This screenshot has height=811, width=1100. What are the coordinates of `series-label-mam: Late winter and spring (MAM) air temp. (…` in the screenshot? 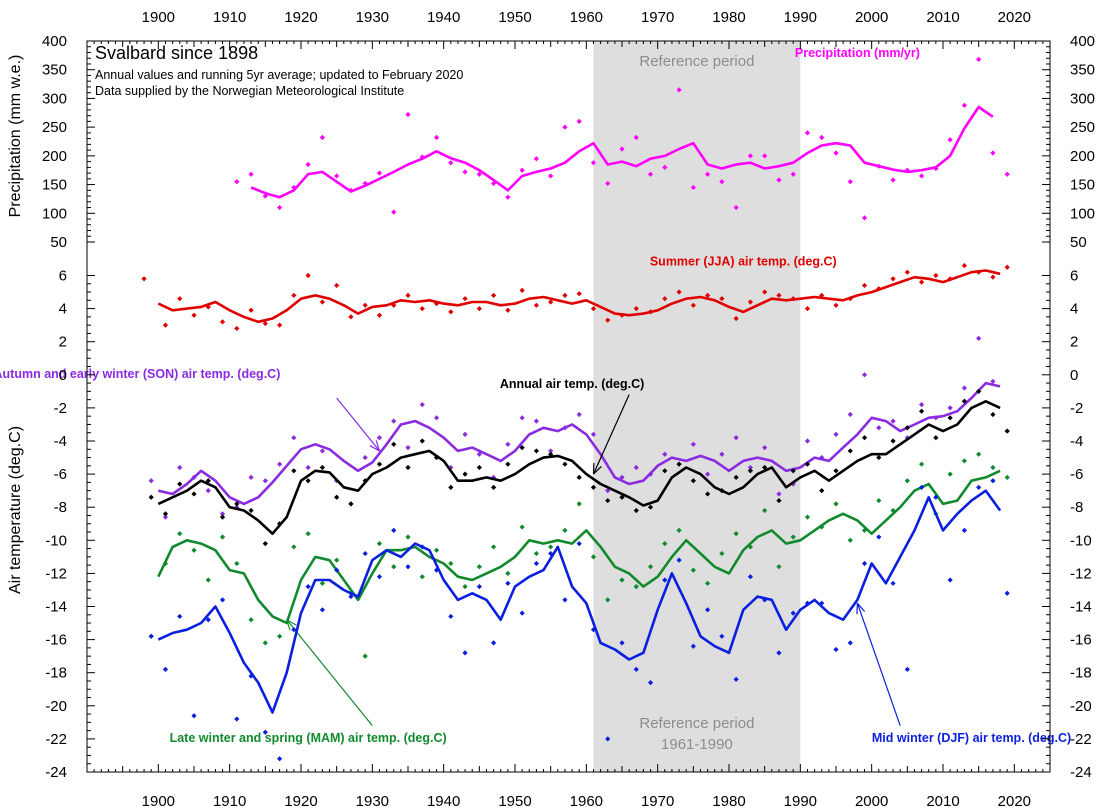 It's located at (308, 738).